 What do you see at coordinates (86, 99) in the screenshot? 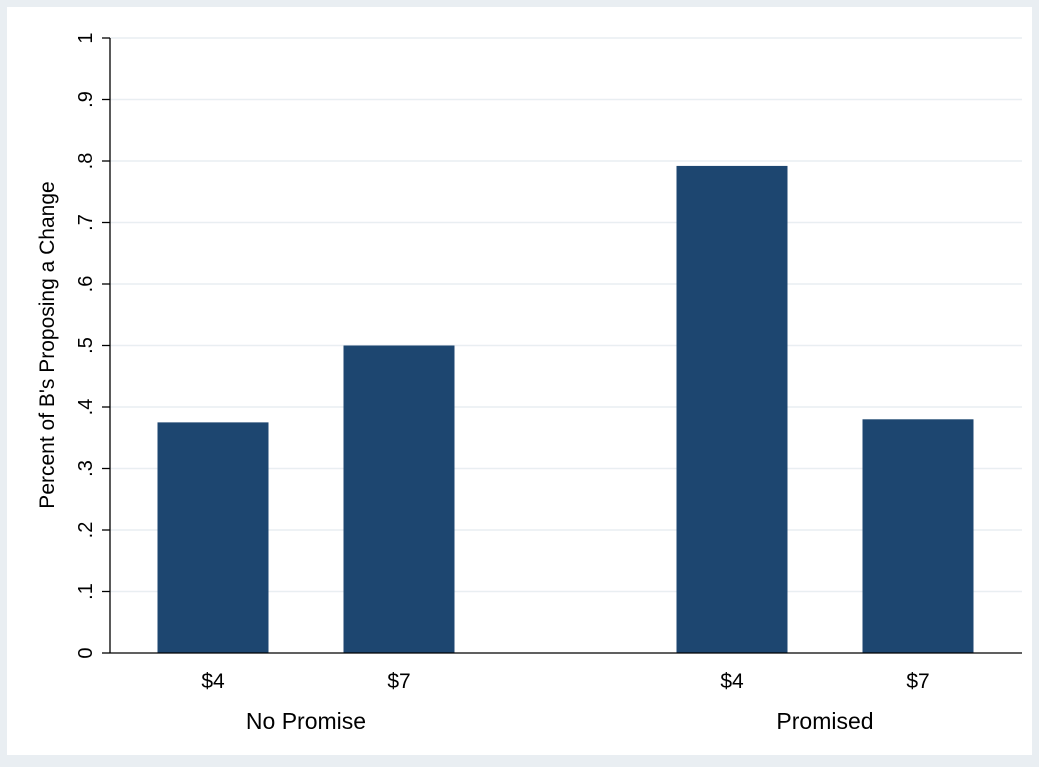
I see `y-tick-label: .9` at bounding box center [86, 99].